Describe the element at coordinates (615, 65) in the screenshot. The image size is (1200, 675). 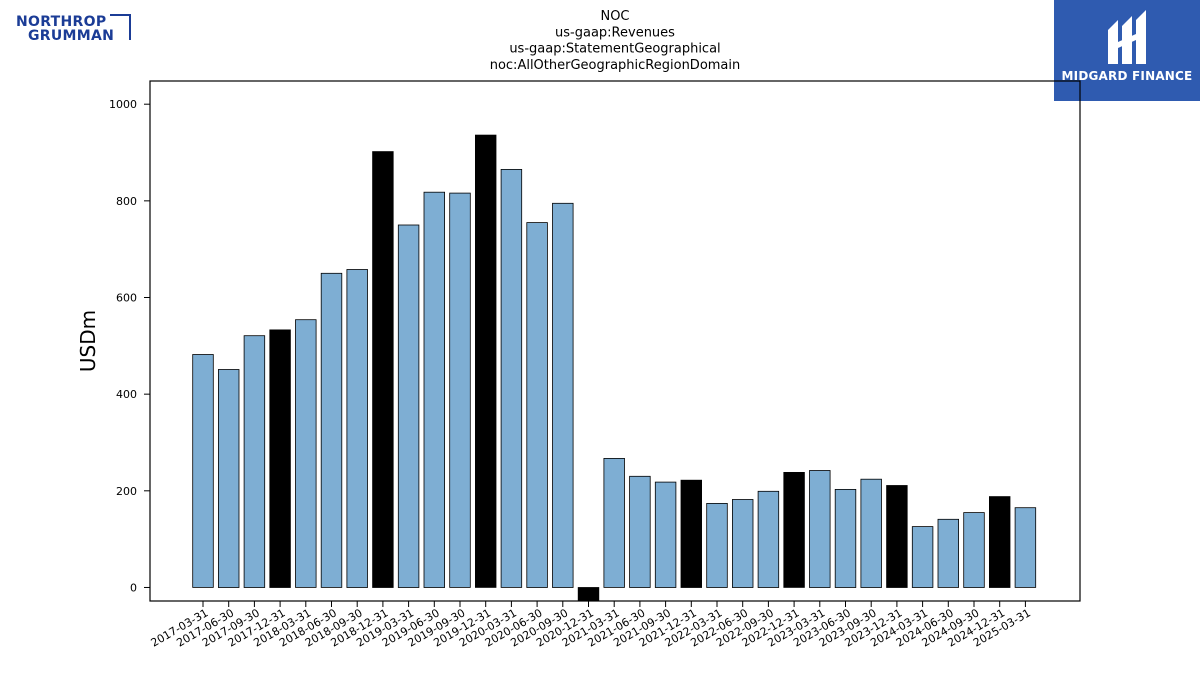
I see `chart-title-line: noc:AllOtherGeographicRegionDomain` at that location.